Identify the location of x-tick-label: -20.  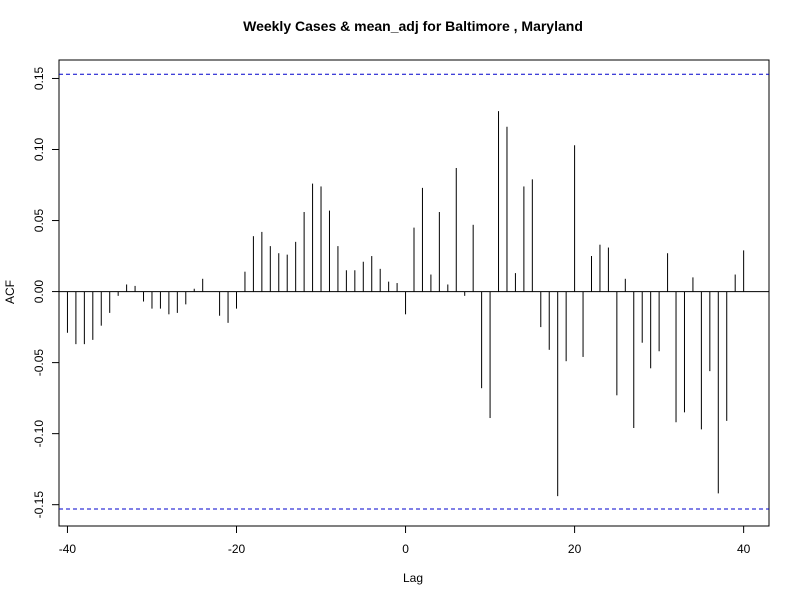
(237, 549).